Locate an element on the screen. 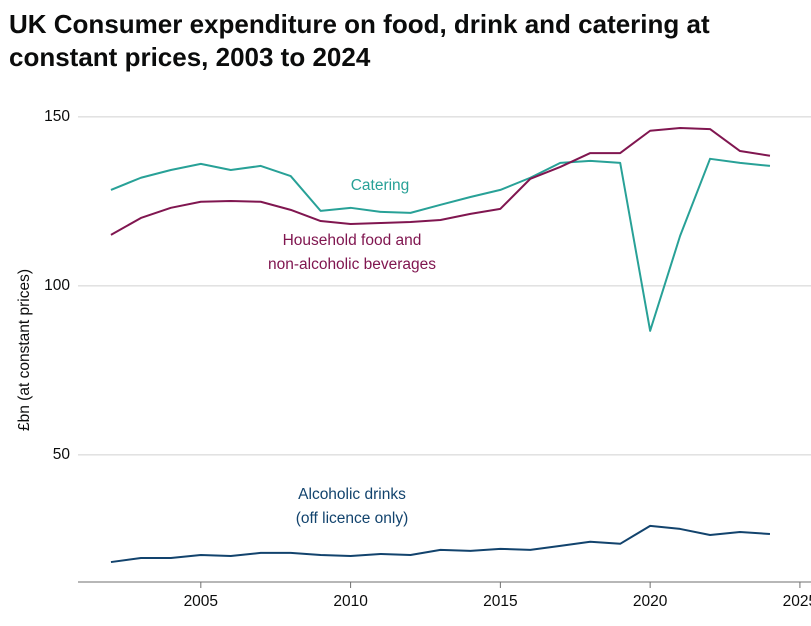 This screenshot has width=811, height=626. x-tick-label: 2010 is located at coordinates (350, 601).